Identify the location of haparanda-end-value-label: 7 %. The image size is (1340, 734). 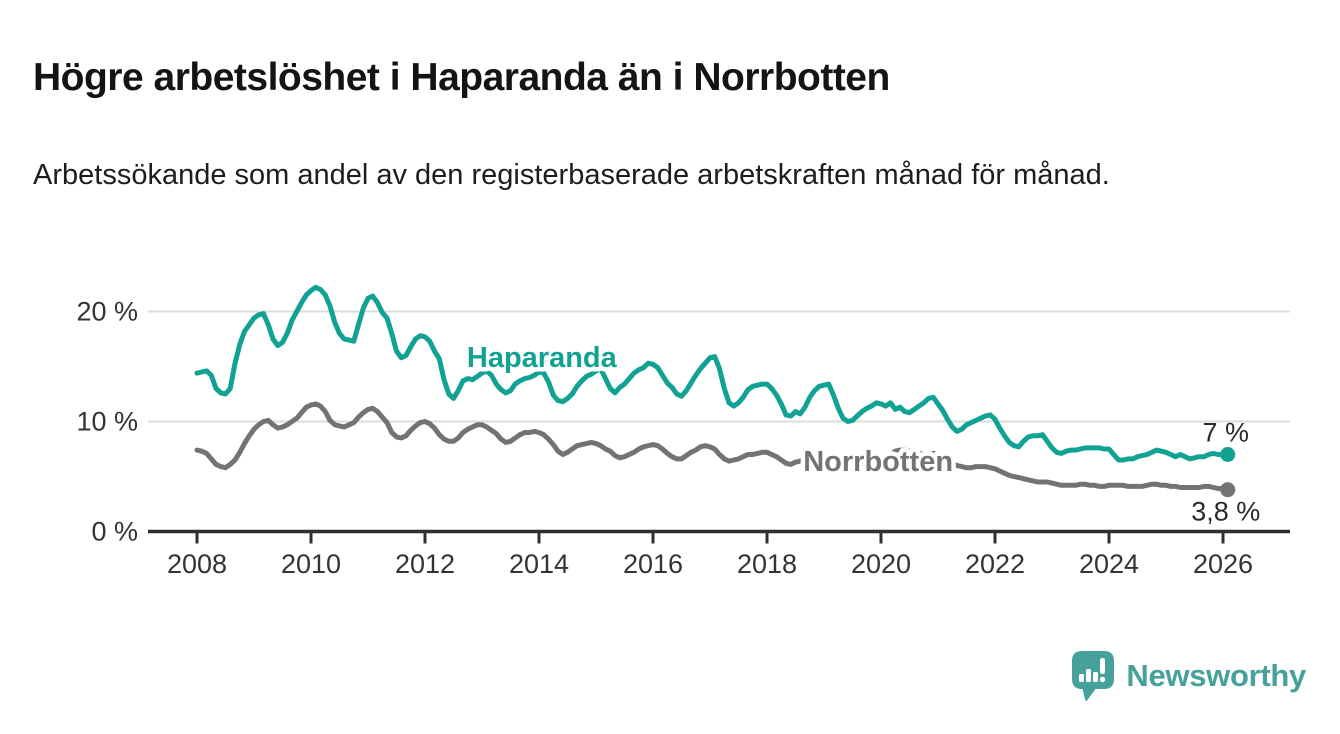
(1225, 433).